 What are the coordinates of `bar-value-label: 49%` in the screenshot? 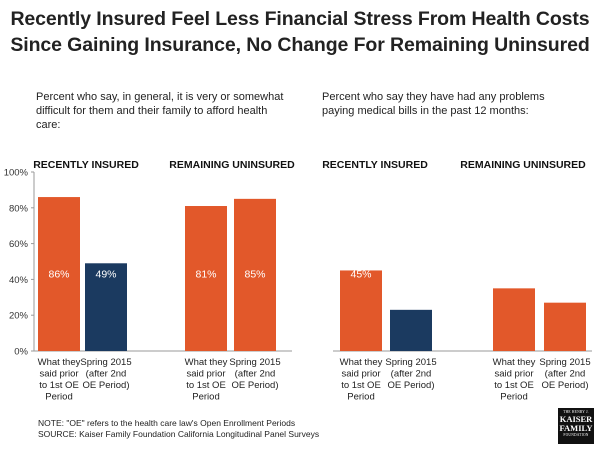 It's located at (105, 275).